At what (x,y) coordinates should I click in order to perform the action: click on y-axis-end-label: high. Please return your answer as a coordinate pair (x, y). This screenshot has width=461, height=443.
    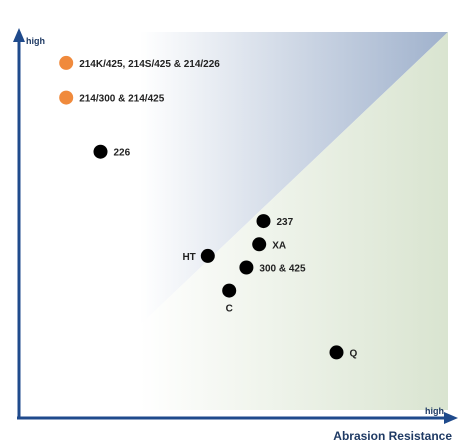
    Looking at the image, I should click on (35, 41).